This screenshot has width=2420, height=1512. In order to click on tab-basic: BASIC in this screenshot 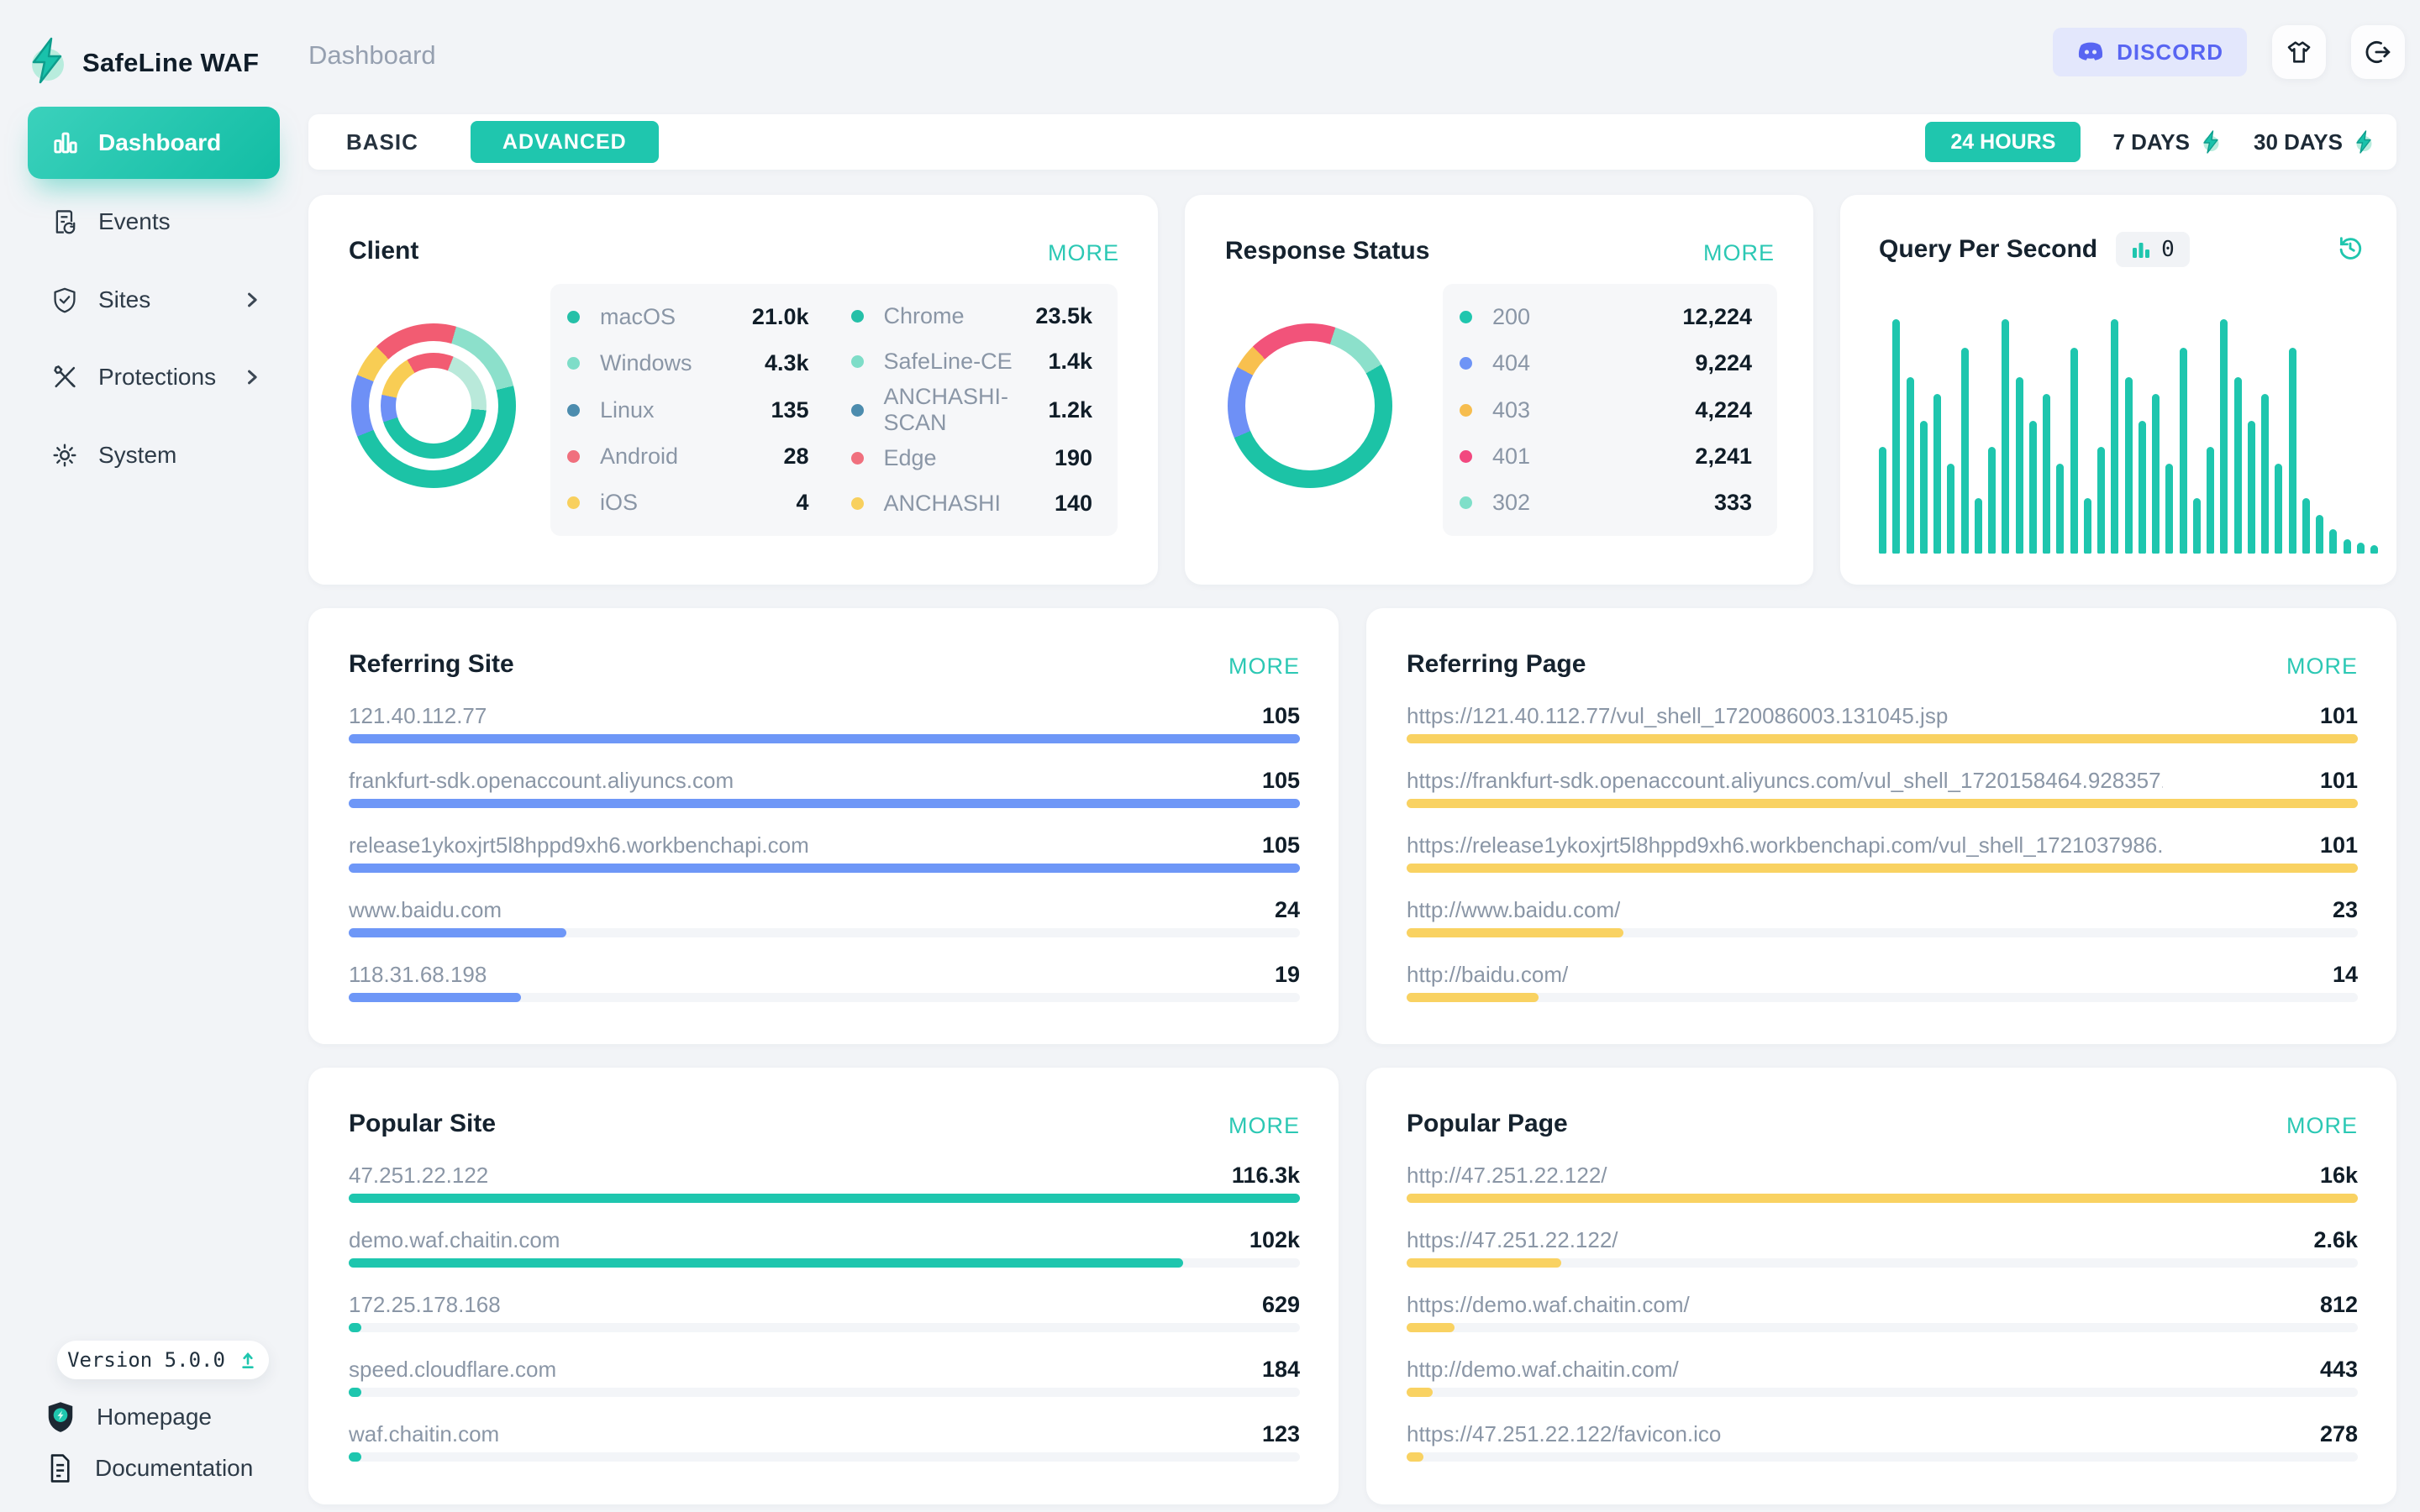, I will do `click(382, 142)`.